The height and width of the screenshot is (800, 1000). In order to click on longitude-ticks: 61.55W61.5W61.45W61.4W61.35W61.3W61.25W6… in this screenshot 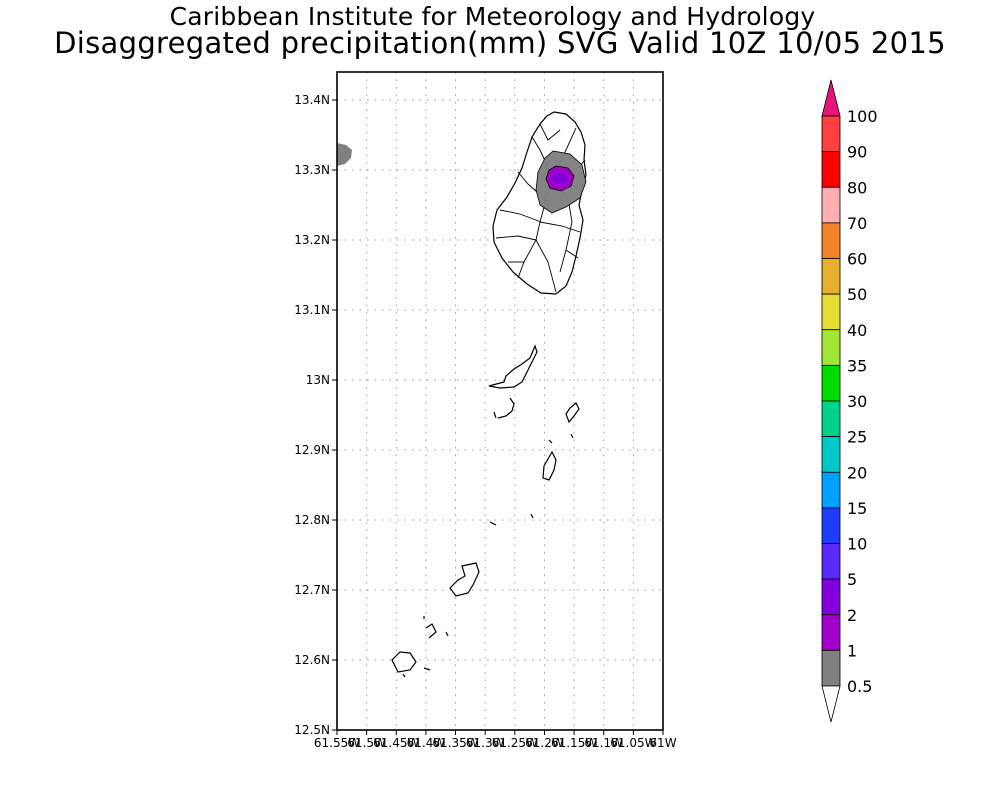, I will do `click(495, 740)`.